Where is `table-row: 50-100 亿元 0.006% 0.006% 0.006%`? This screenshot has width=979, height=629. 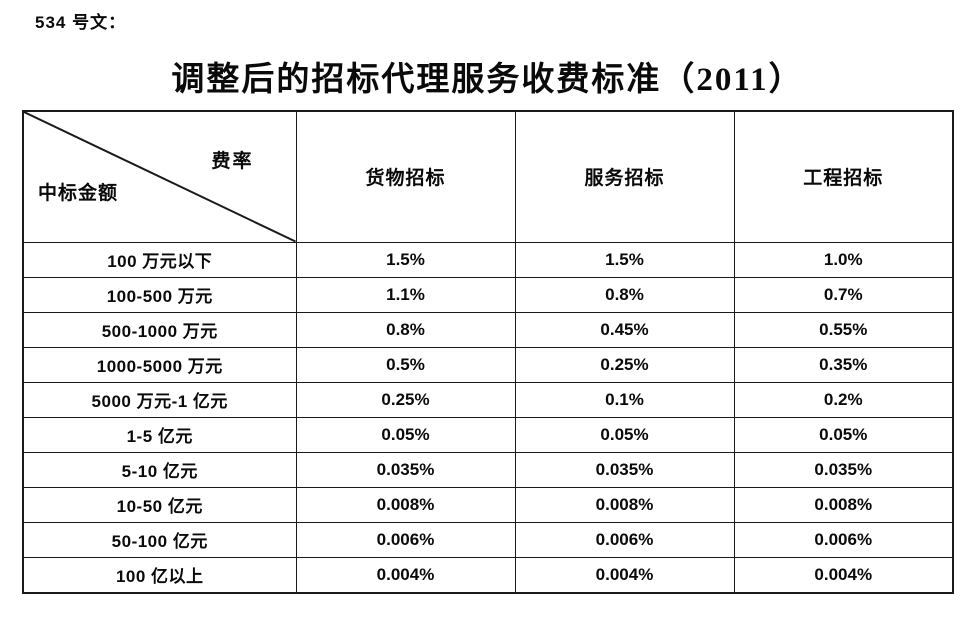
table-row: 50-100 亿元 0.006% 0.006% 0.006% is located at coordinates (488, 539).